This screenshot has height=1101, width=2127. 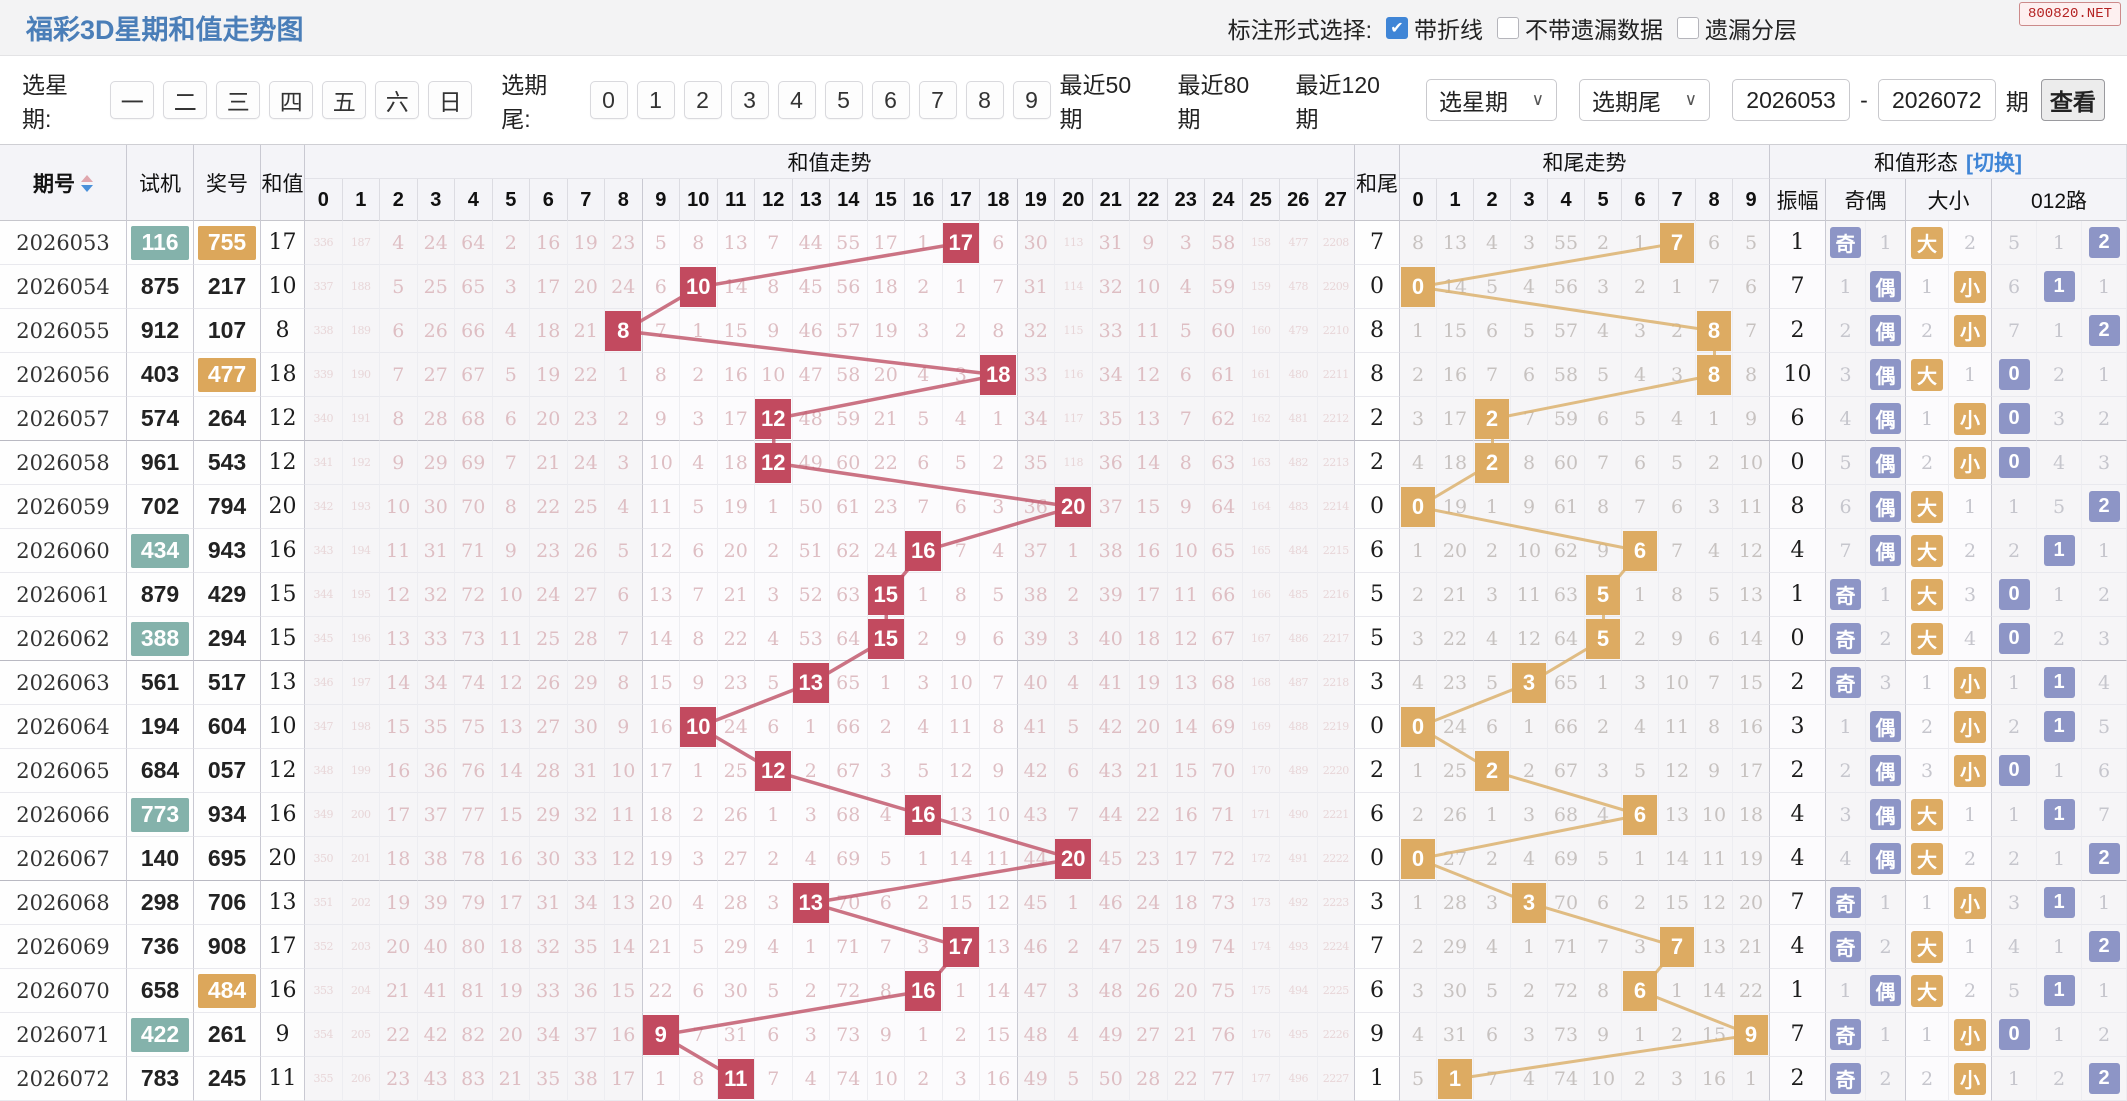 I want to click on sum-trend-cell: 46, so click(x=811, y=331).